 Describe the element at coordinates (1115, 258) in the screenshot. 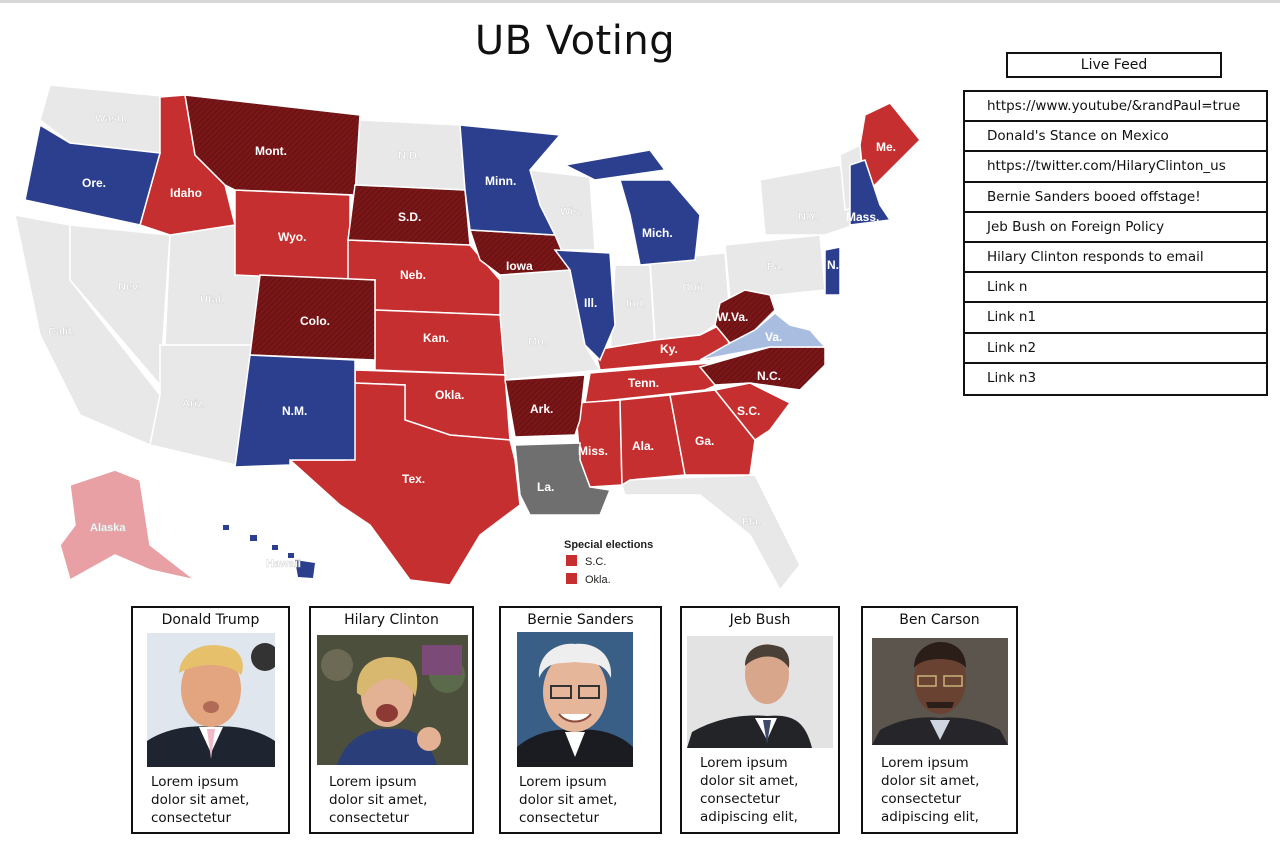

I see `feed-link-item: Hilary Clinton responds to email` at that location.